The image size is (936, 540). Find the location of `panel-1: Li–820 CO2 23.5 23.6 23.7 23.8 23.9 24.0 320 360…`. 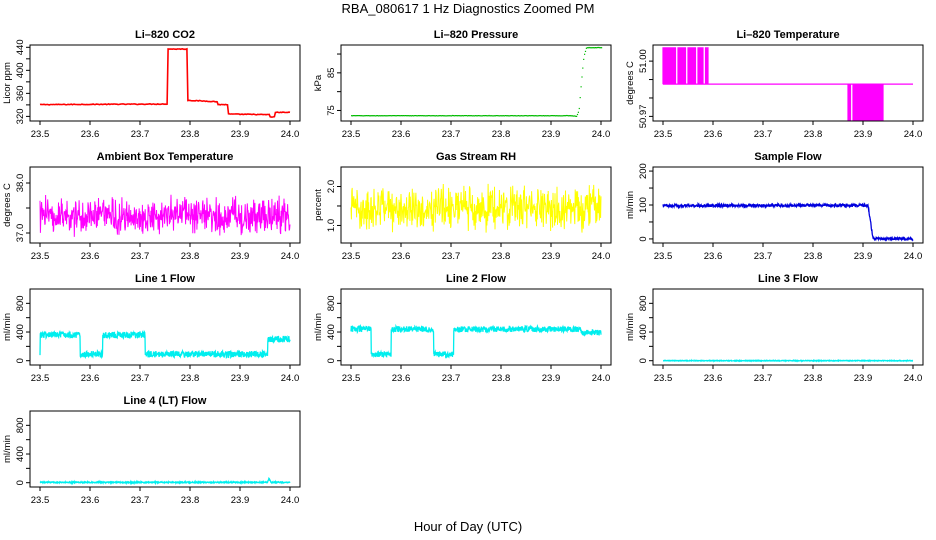

panel-1: Li–820 CO2 23.5 23.6 23.7 23.8 23.9 24.0 320 360… is located at coordinates (151, 84).